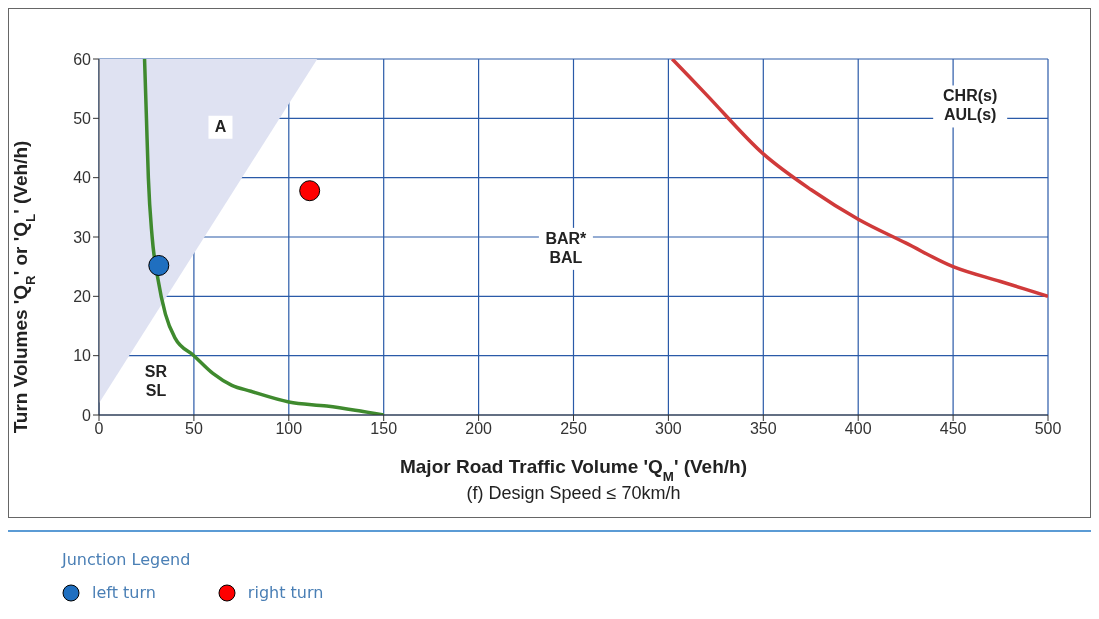 This screenshot has height=619, width=1099. I want to click on y-tick-label: 20, so click(82, 297).